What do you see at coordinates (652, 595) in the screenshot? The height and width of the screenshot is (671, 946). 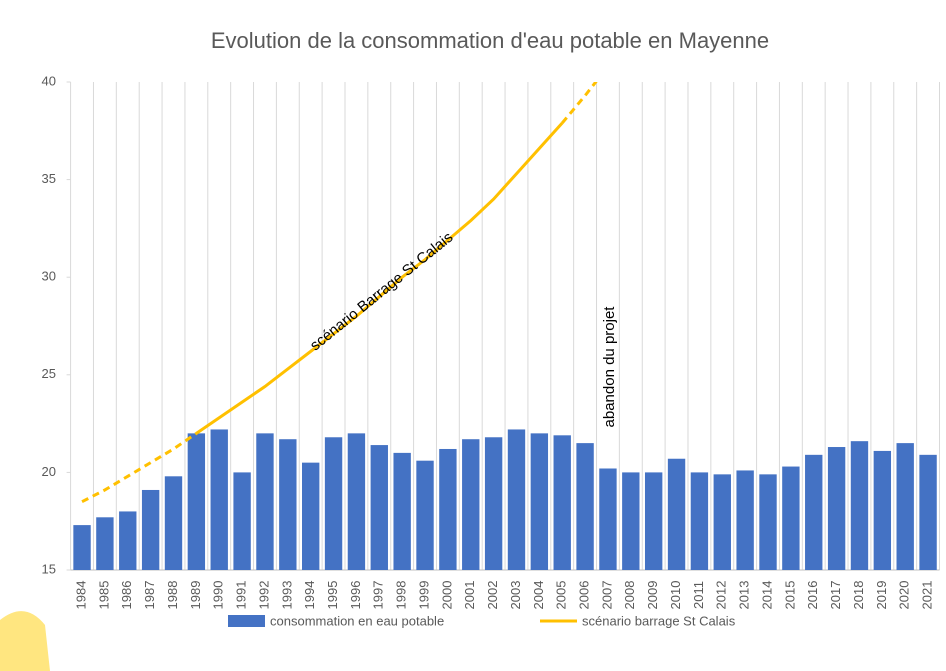 I see `x-tick-label: 2009` at bounding box center [652, 595].